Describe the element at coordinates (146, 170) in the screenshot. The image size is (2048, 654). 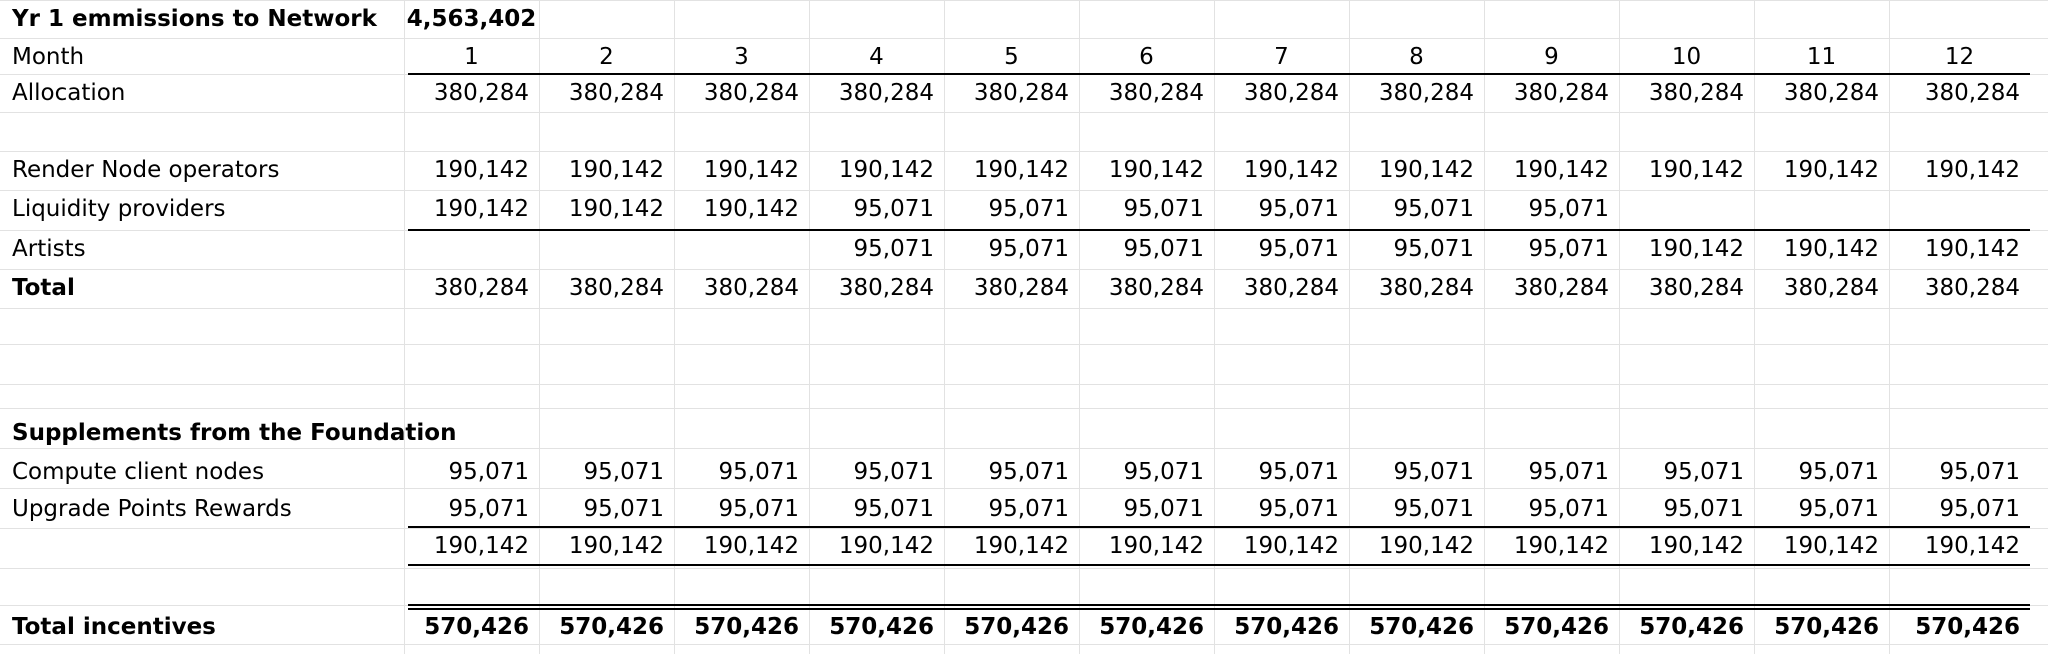
I see `render-node-label: Render Node operators` at that location.